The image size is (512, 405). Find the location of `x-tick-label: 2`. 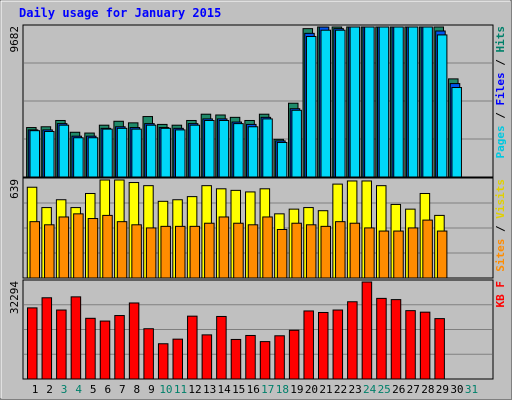

x-tick-label: 2 is located at coordinates (49, 389).